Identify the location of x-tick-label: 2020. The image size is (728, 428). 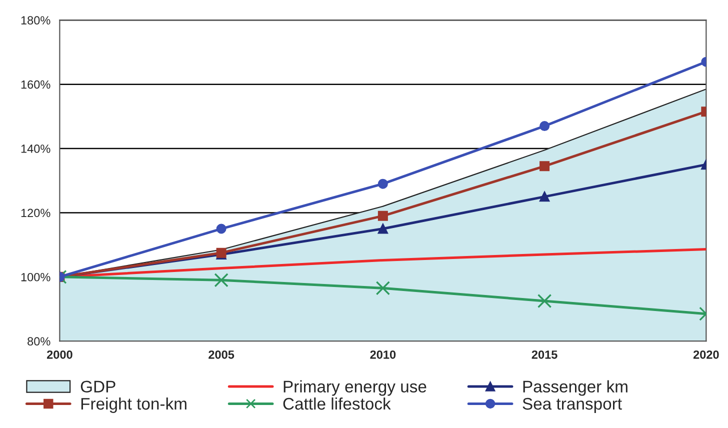
(706, 354).